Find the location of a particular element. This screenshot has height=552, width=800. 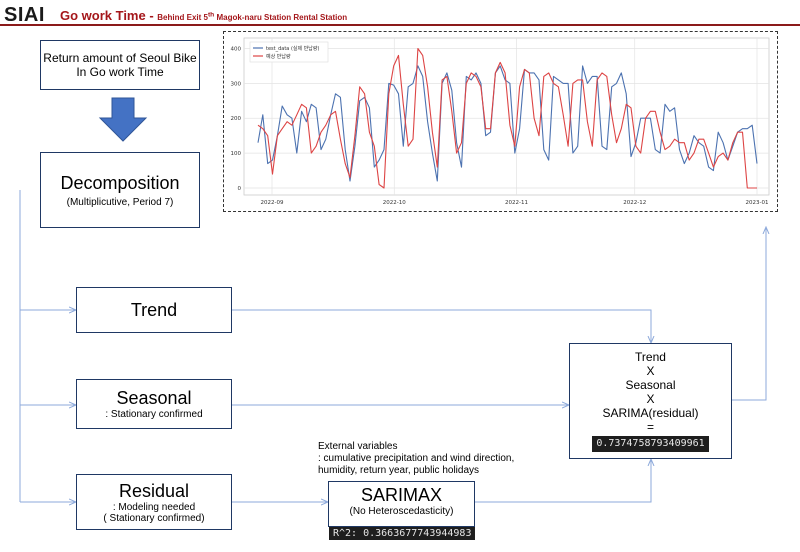

trend-to-result is located at coordinates (441, 326).